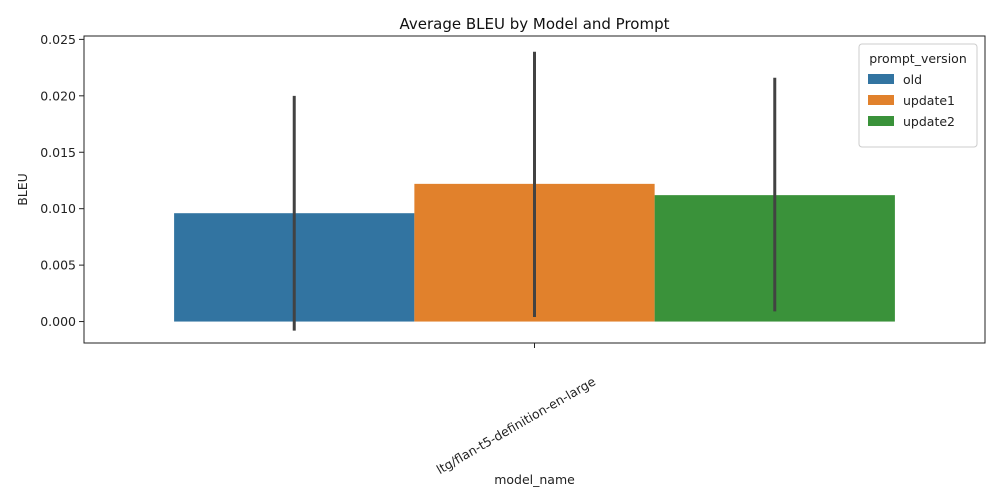  I want to click on x-axis-label: model_name, so click(534, 479).